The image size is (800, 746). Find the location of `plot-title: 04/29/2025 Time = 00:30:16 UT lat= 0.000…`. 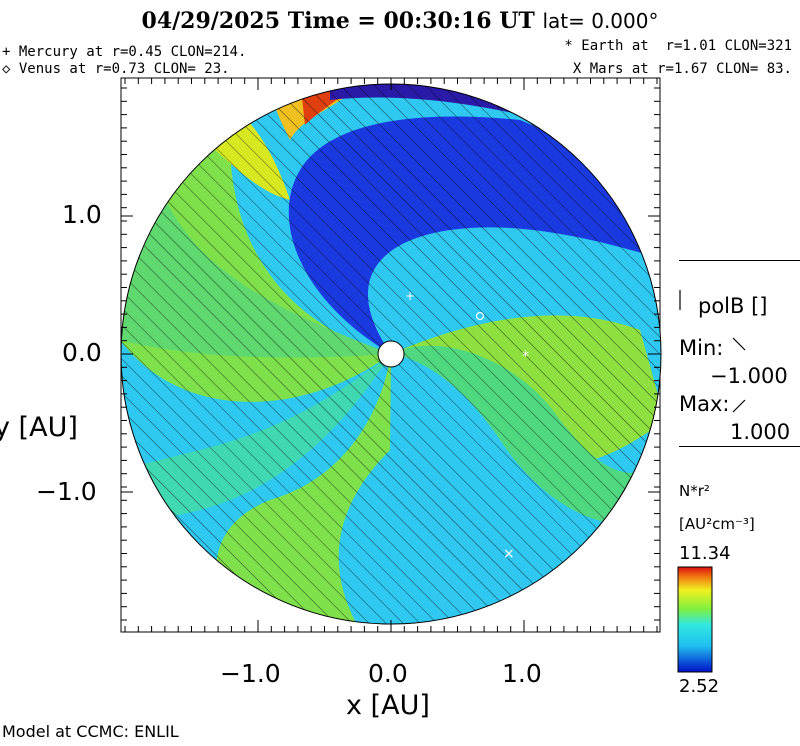

plot-title: 04/29/2025 Time = 00:30:16 UT lat= 0.000… is located at coordinates (400, 21).